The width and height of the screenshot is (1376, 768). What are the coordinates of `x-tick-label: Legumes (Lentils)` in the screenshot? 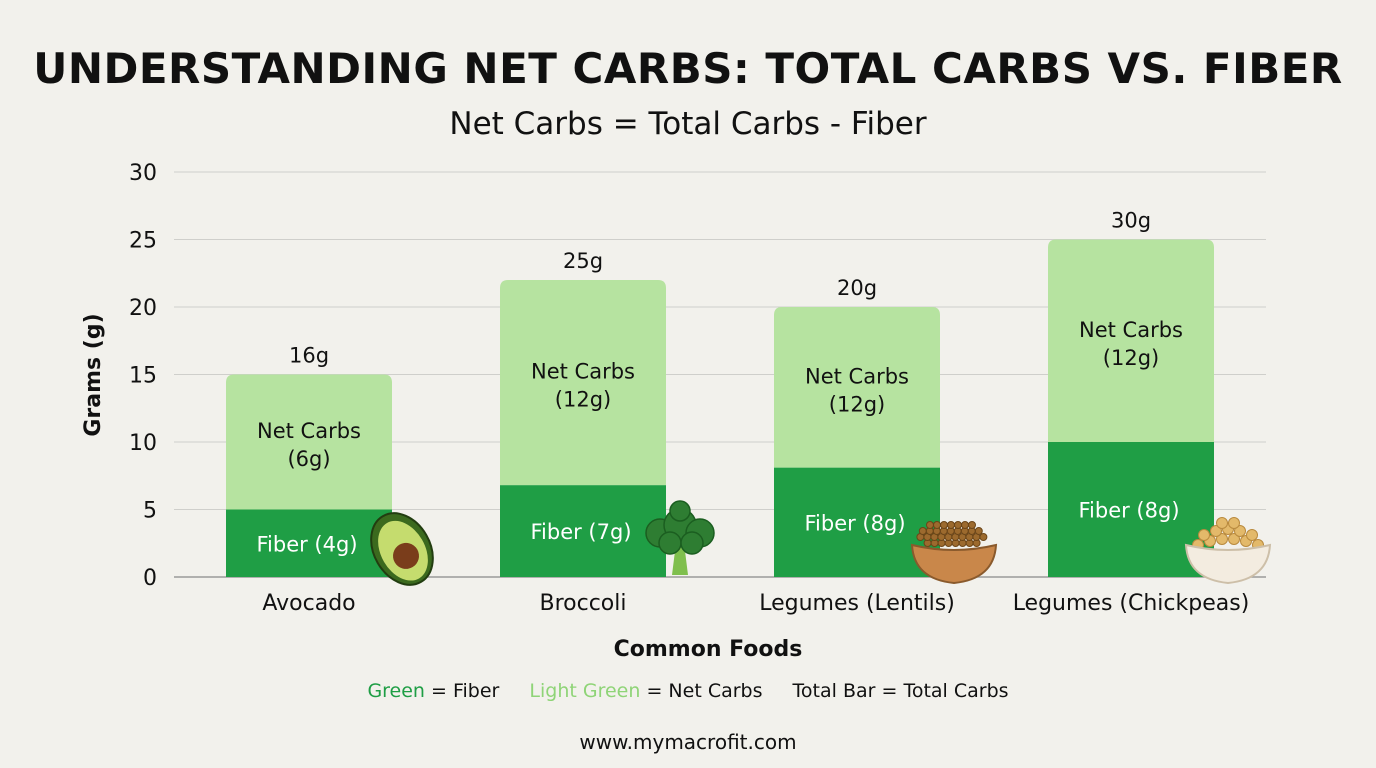 It's located at (857, 603).